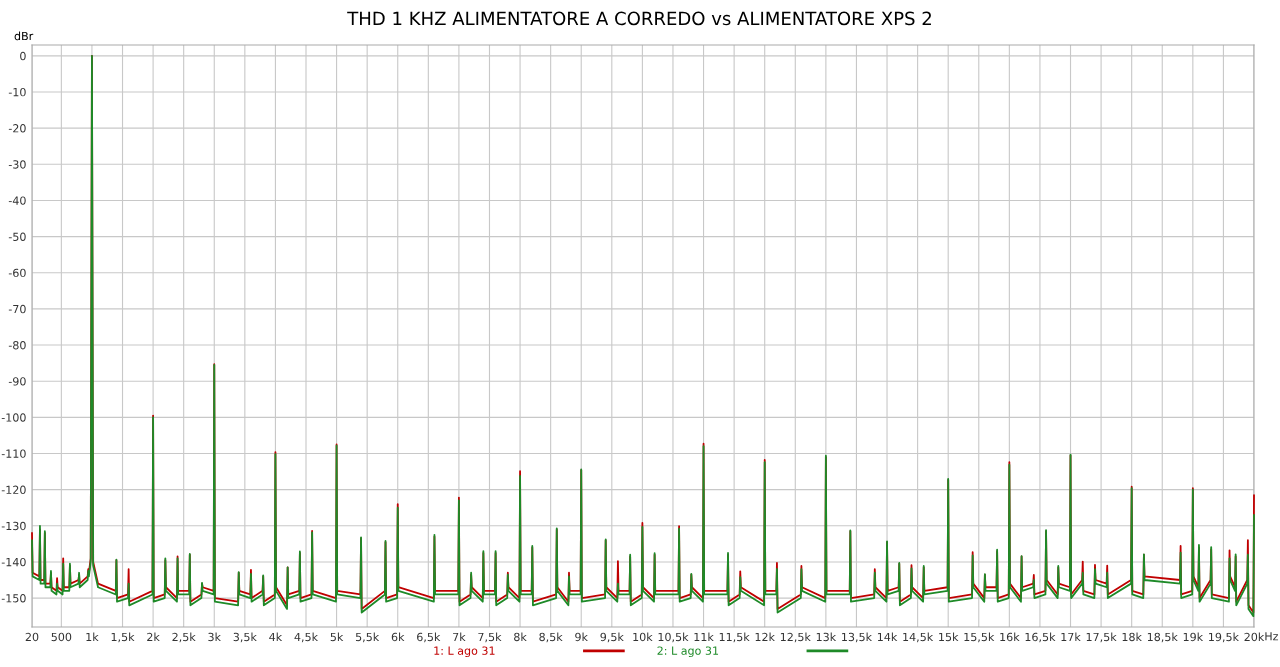 The image size is (1280, 667). Describe the element at coordinates (17, 345) in the screenshot. I see `y-tick-label: -80` at that location.